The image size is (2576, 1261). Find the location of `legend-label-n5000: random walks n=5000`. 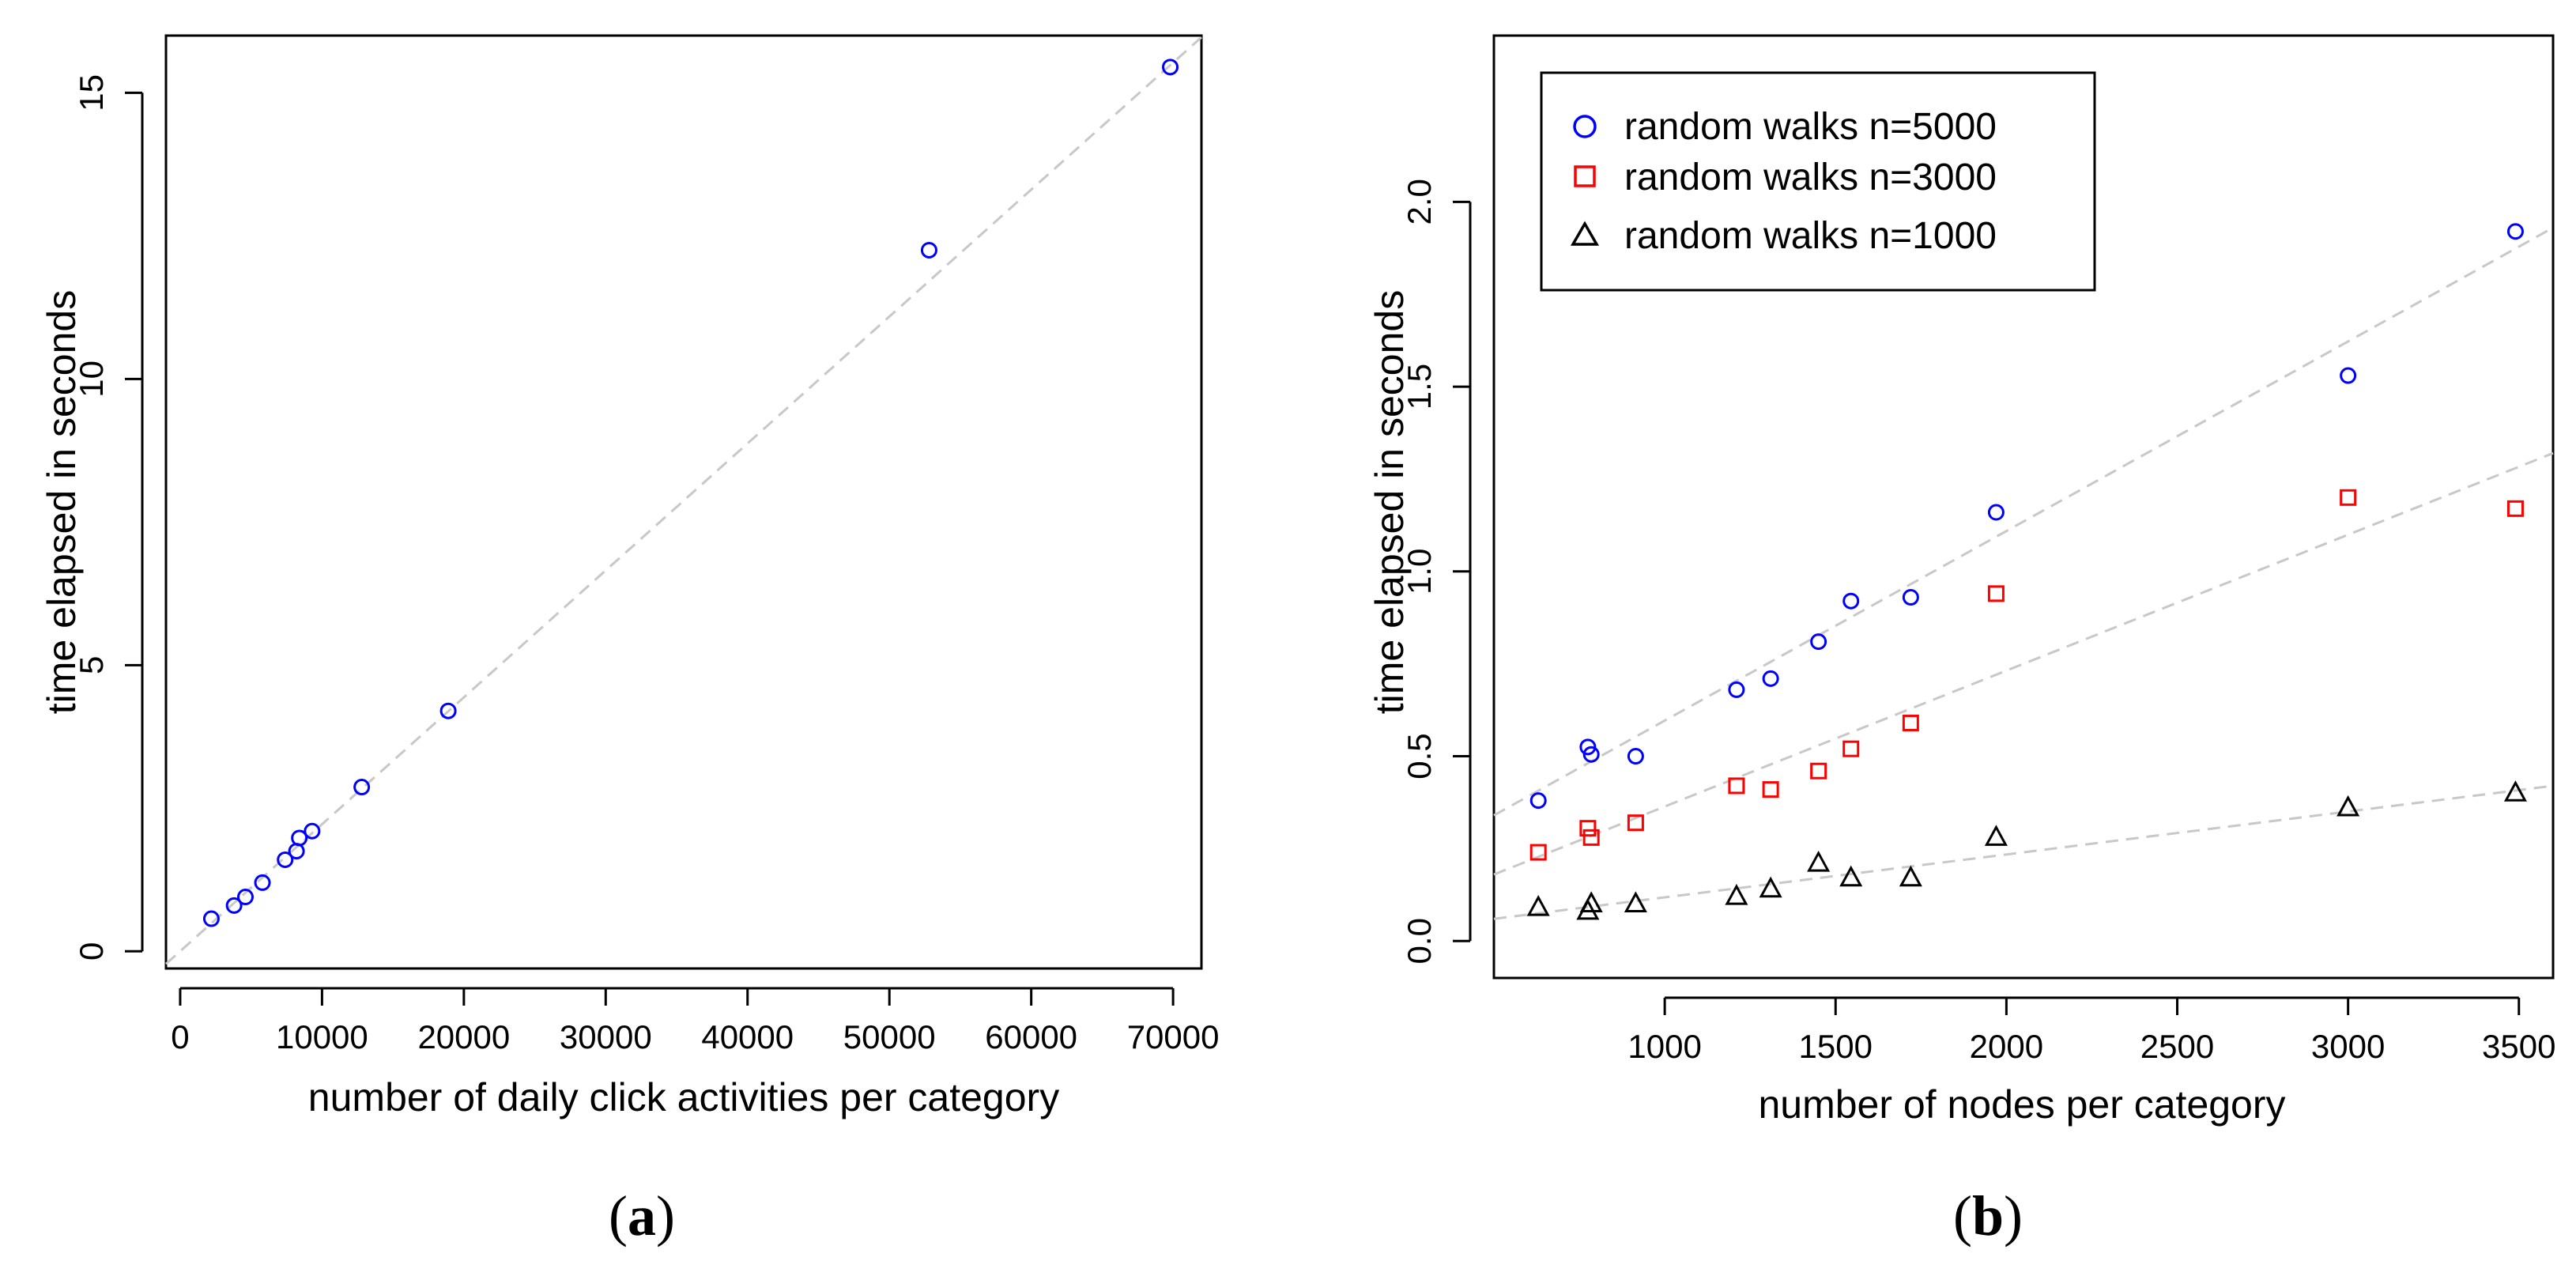

legend-label-n5000: random walks n=5000 is located at coordinates (1810, 127).